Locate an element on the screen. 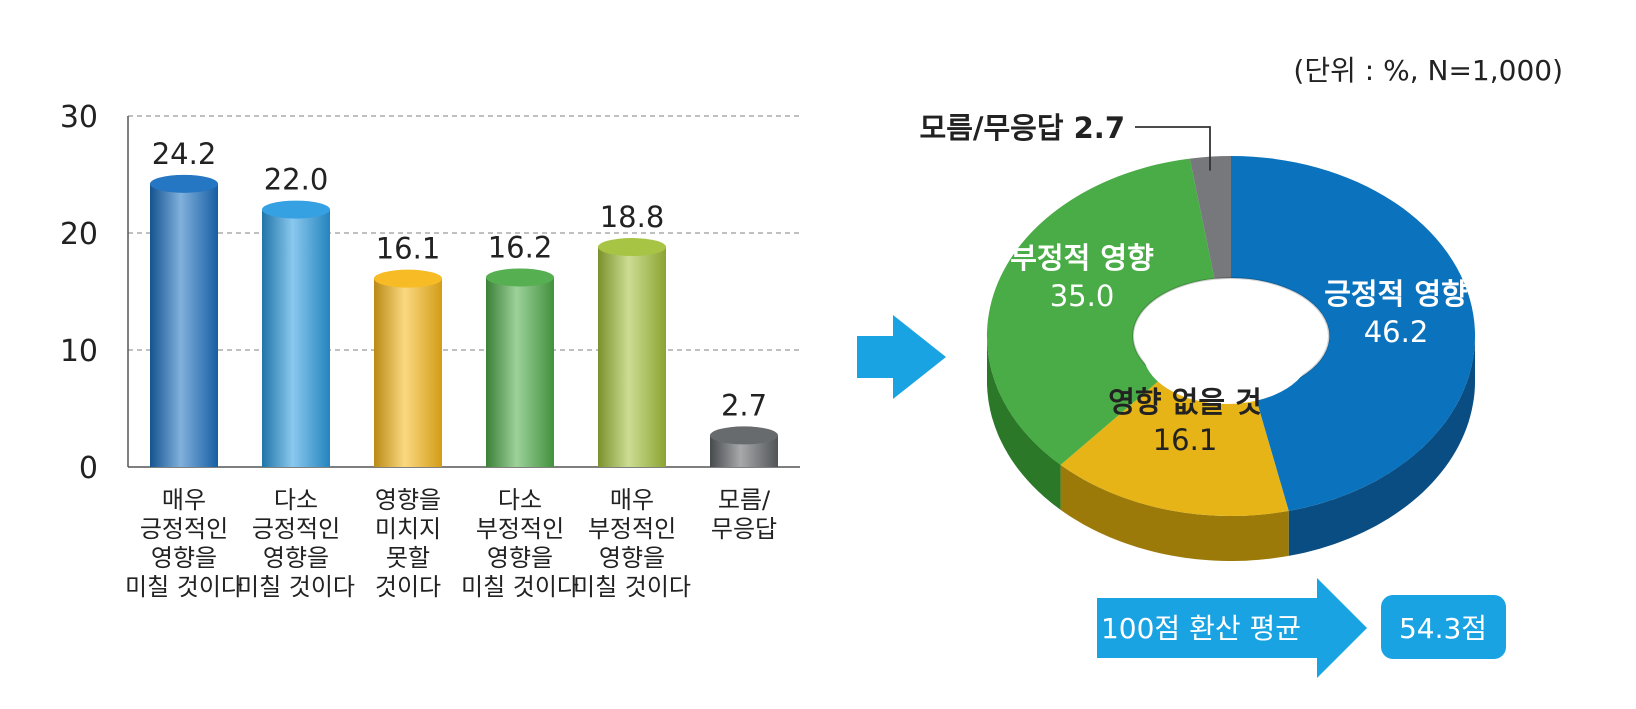 The height and width of the screenshot is (709, 1636). unit-note: (단위 : %, N=1,000) is located at coordinates (1428, 70).